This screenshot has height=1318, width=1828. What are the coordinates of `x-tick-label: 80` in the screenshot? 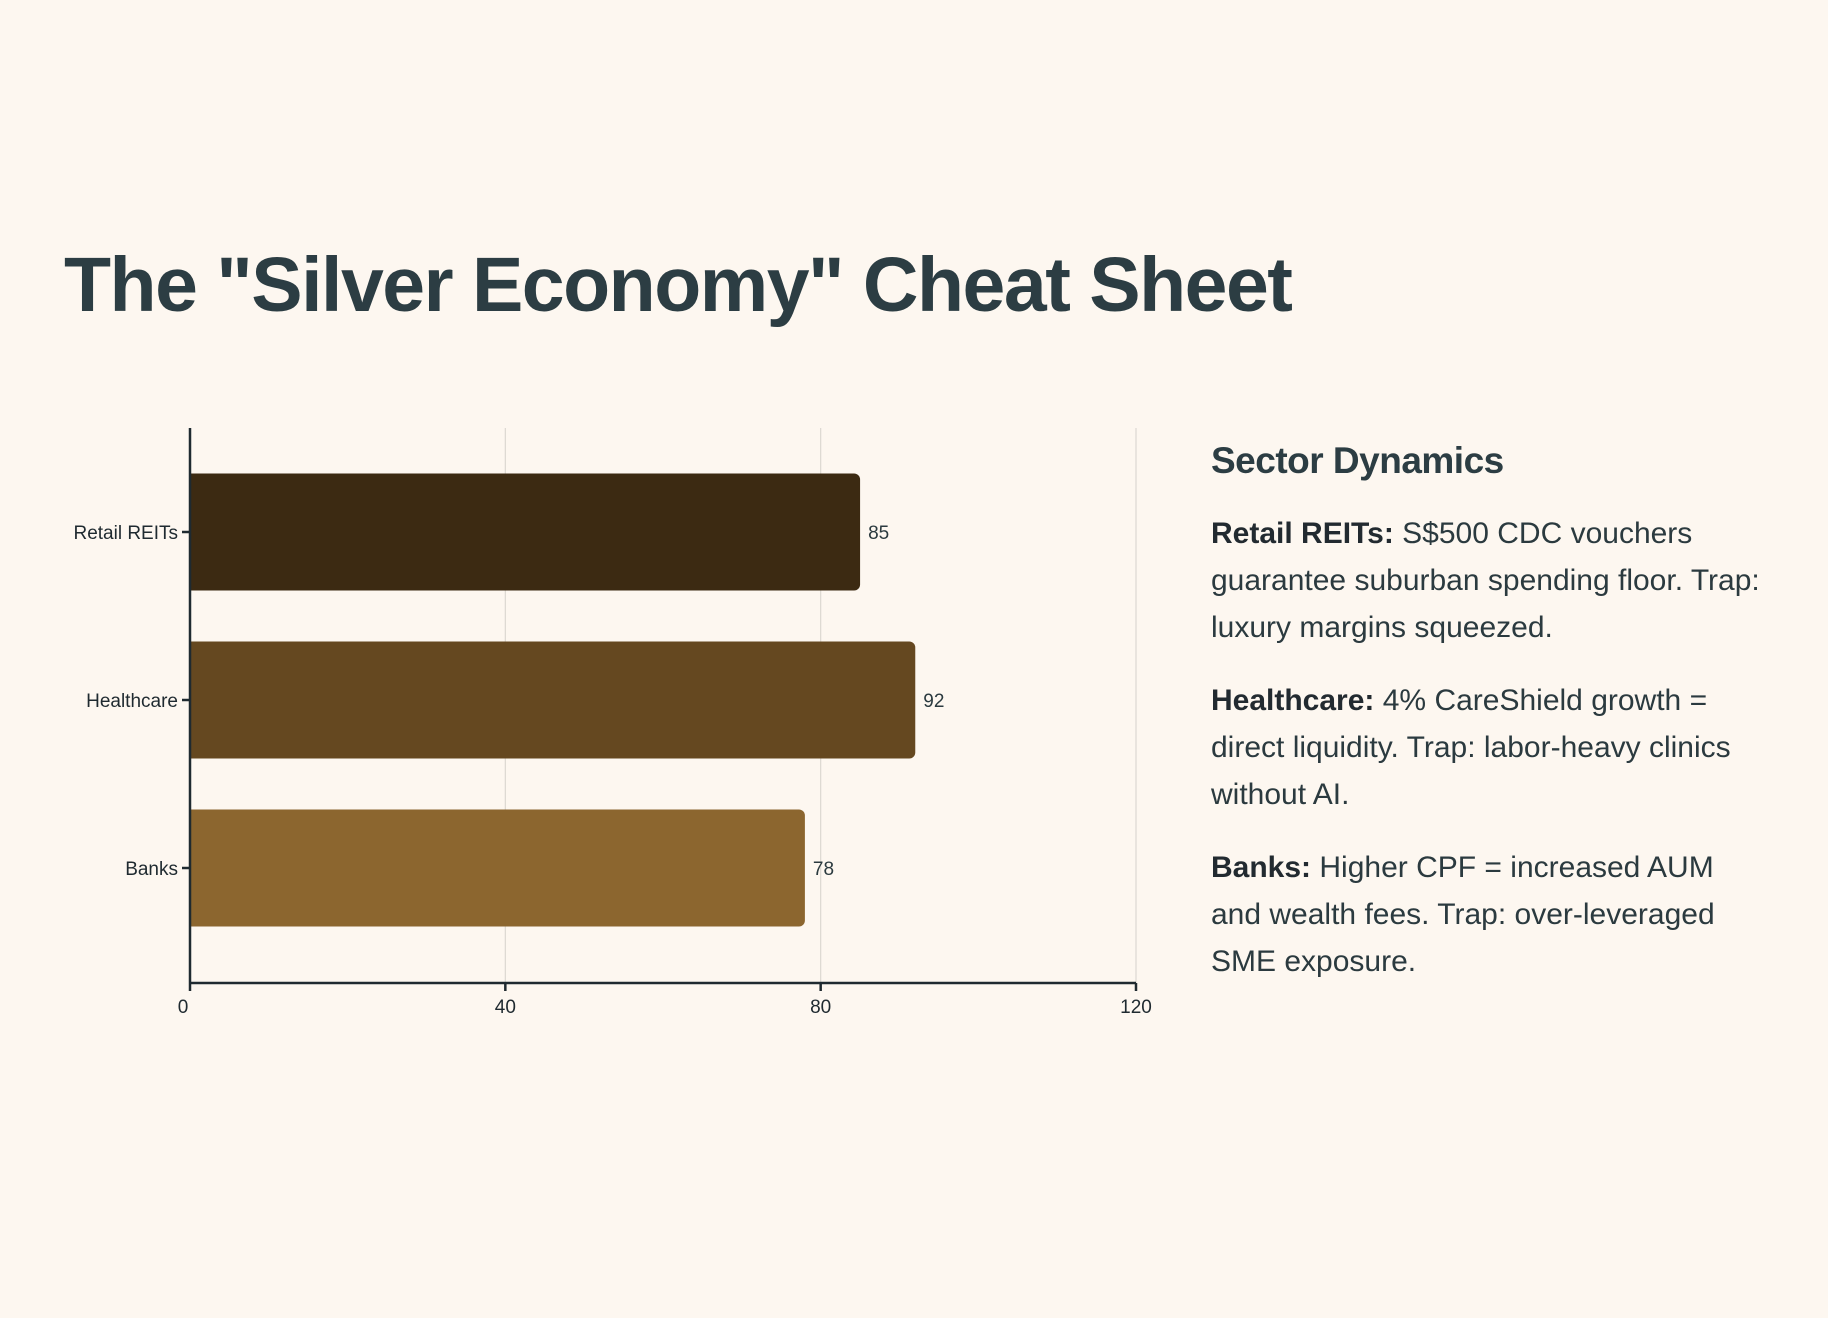 It's located at (820, 1007).